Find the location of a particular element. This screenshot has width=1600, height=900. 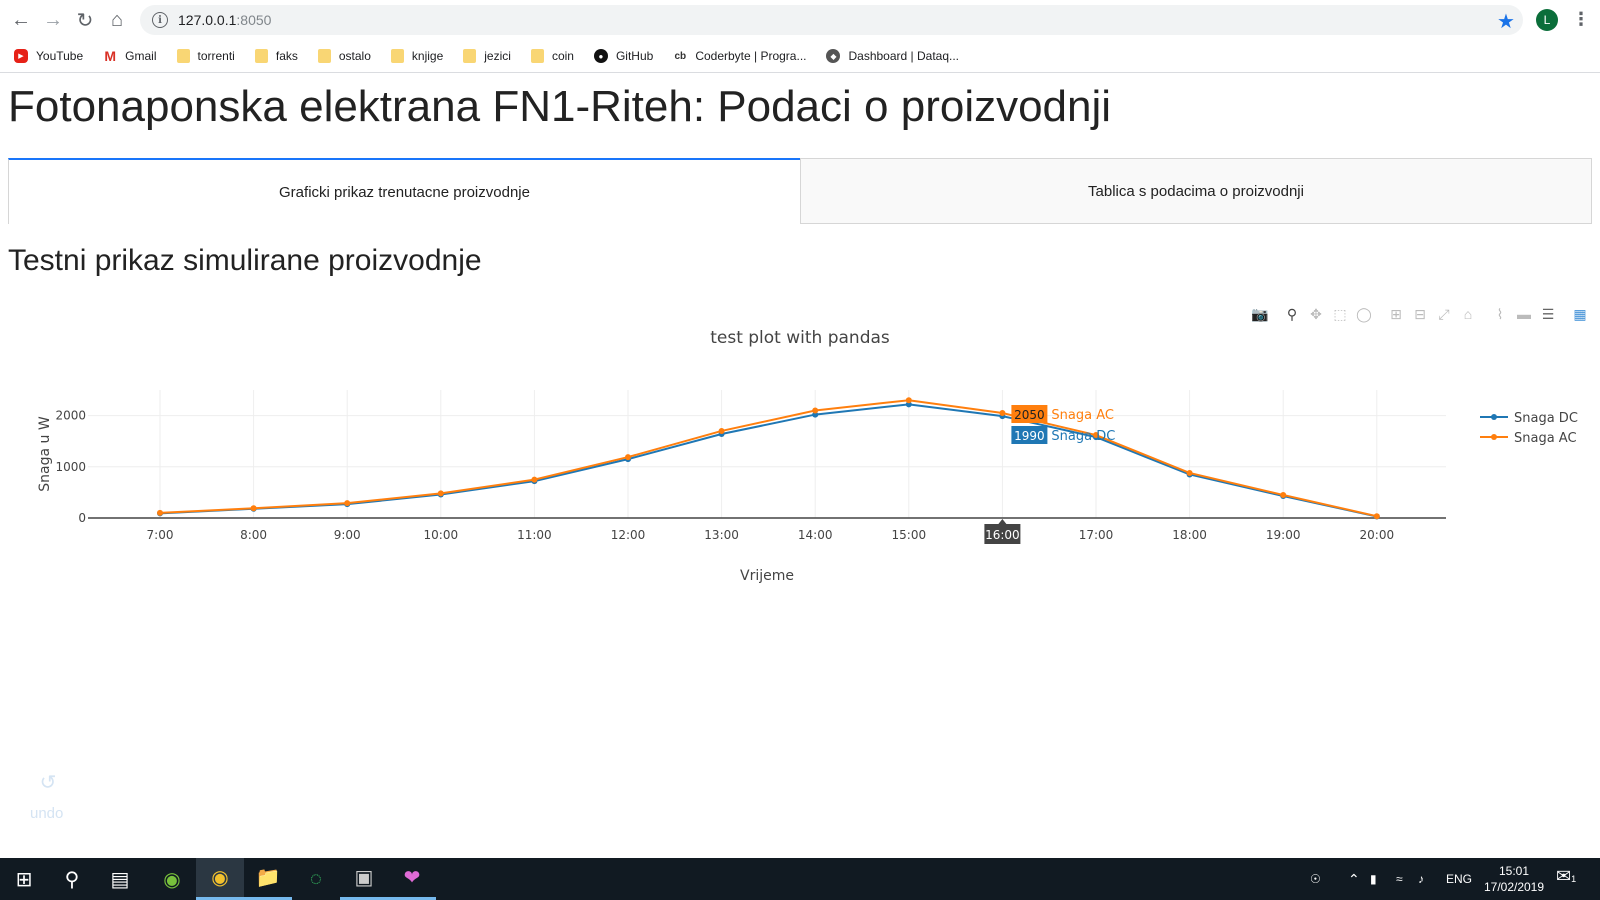

tab-graficki-prikaz: Graficki prikaz trenutacne proizvodnje is located at coordinates (404, 191).